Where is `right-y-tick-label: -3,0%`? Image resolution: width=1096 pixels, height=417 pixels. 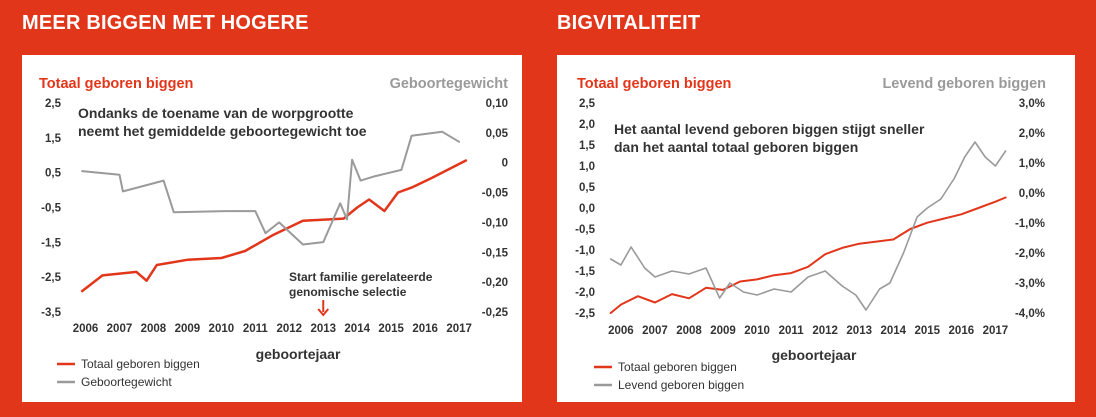
right-y-tick-label: -3,0% is located at coordinates (1030, 284).